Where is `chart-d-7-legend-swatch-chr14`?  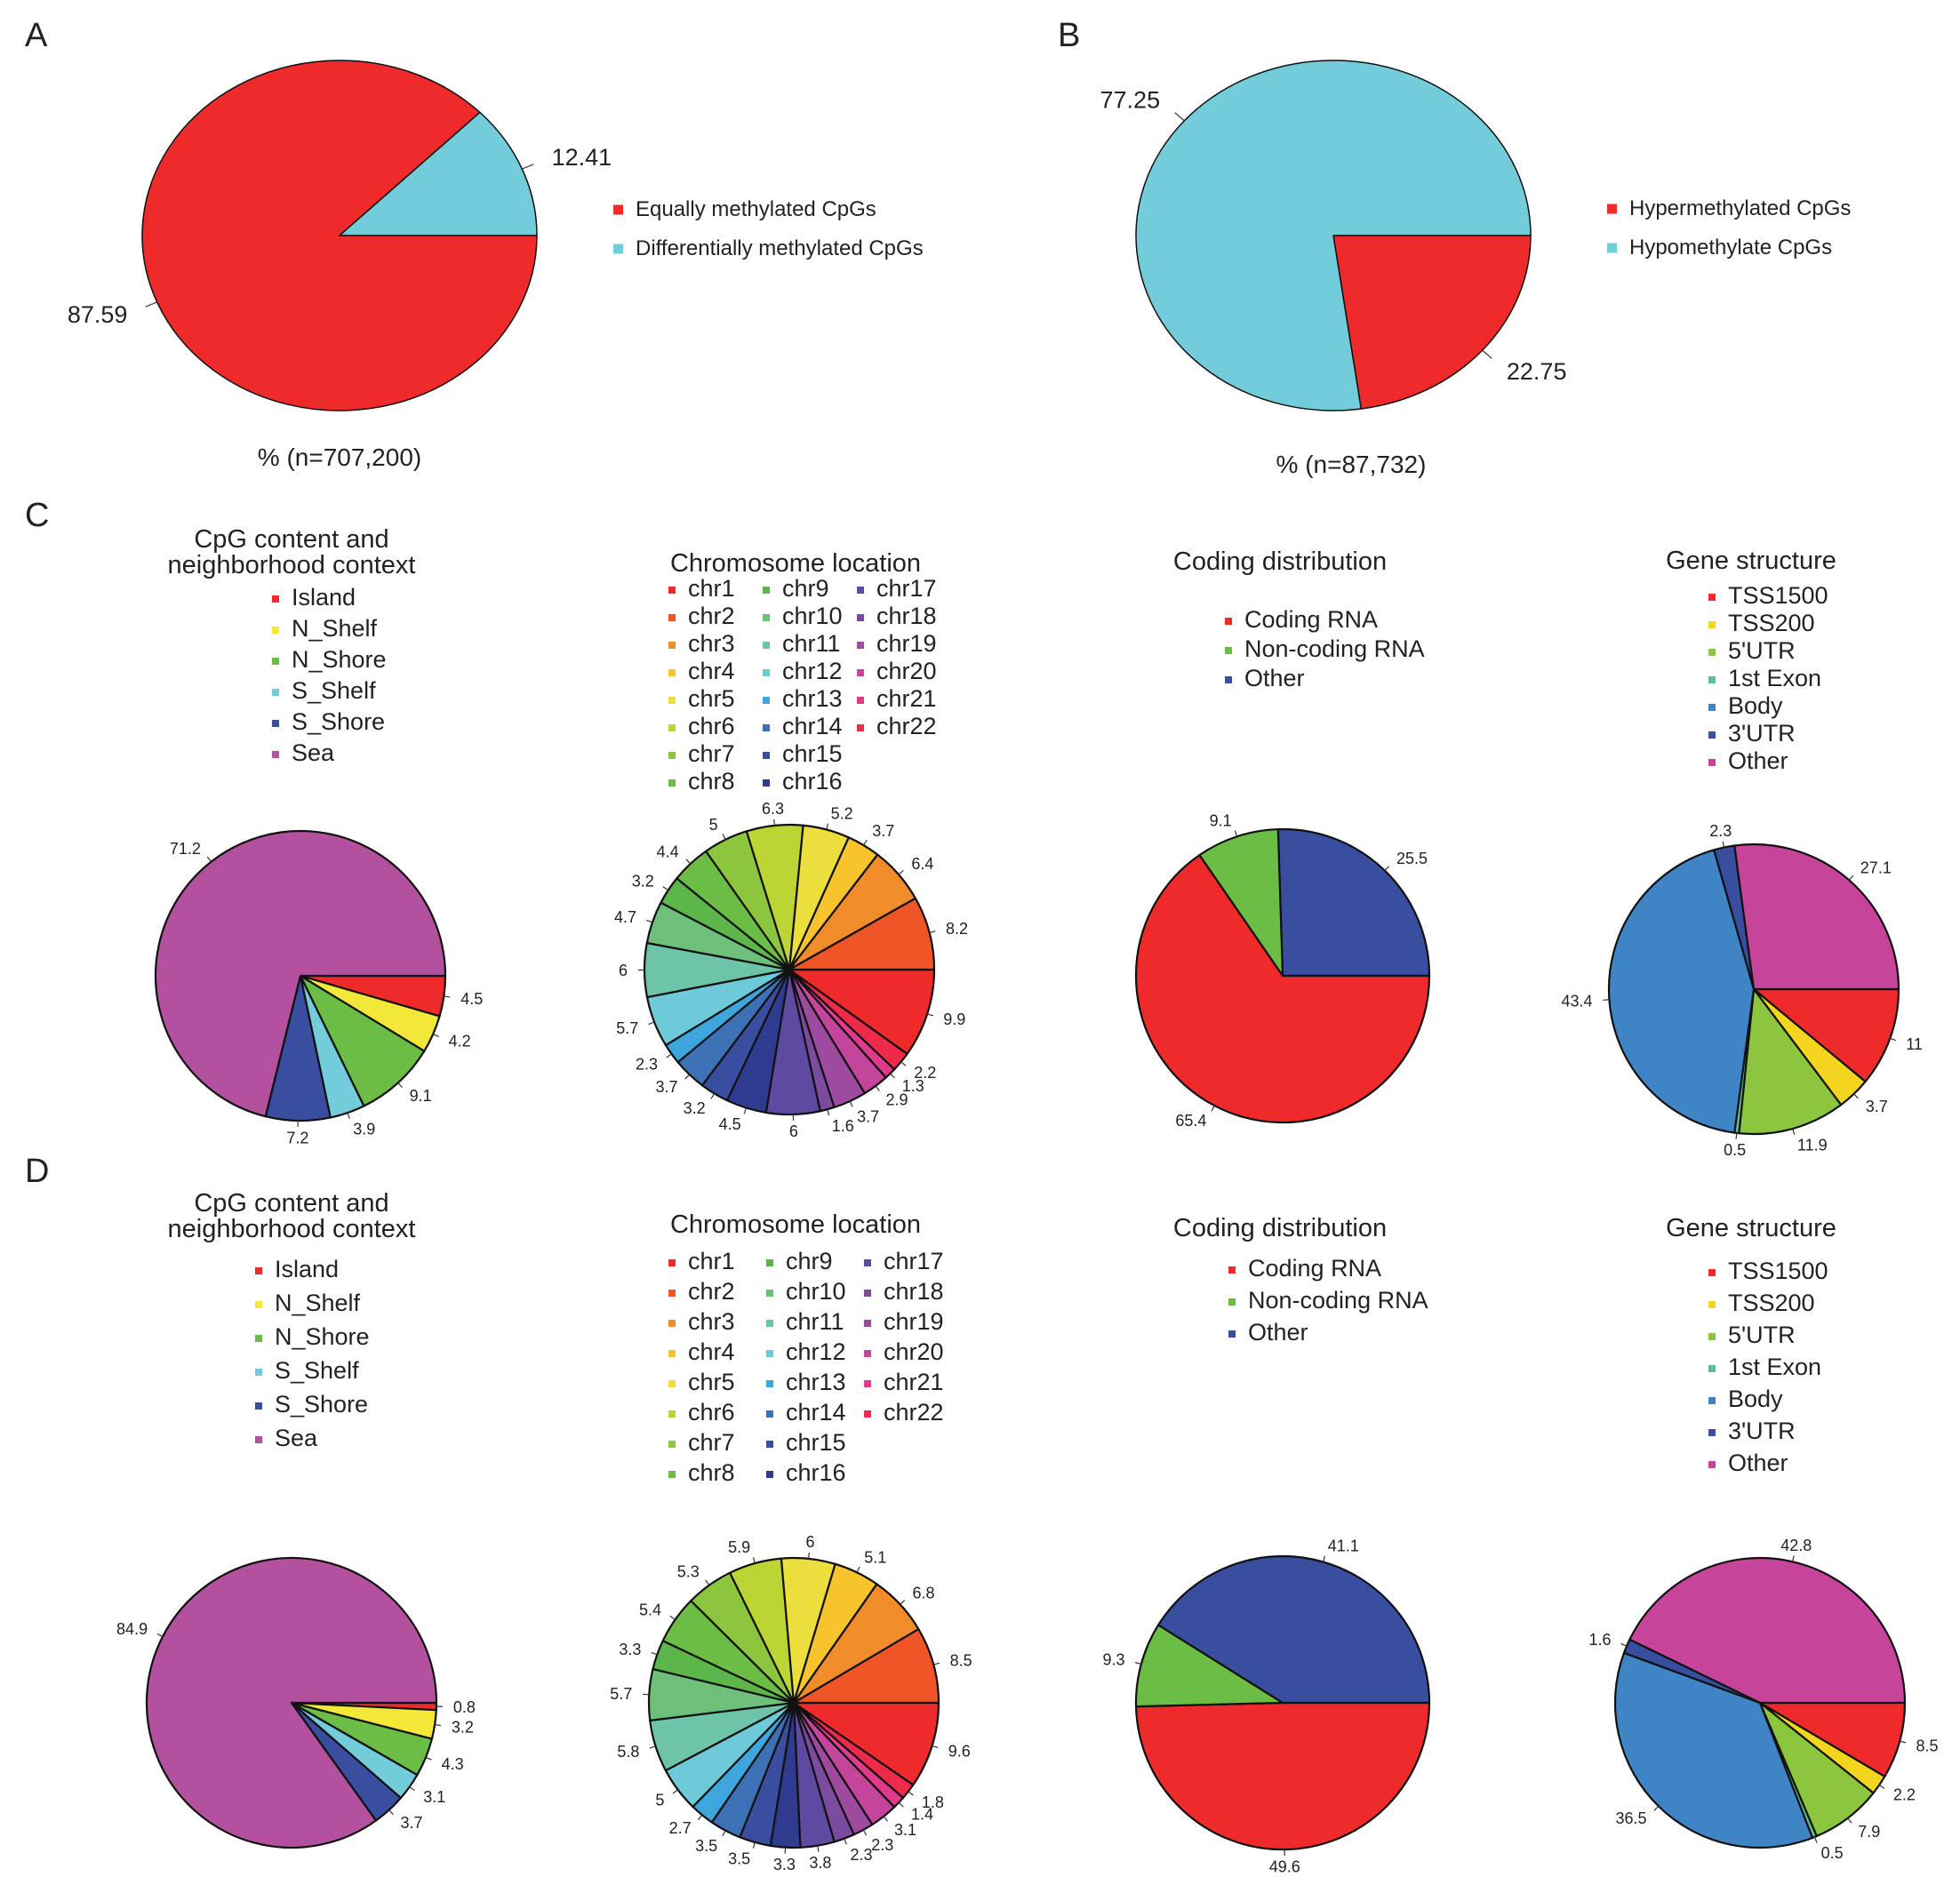
chart-d-7-legend-swatch-chr14 is located at coordinates (769, 1414).